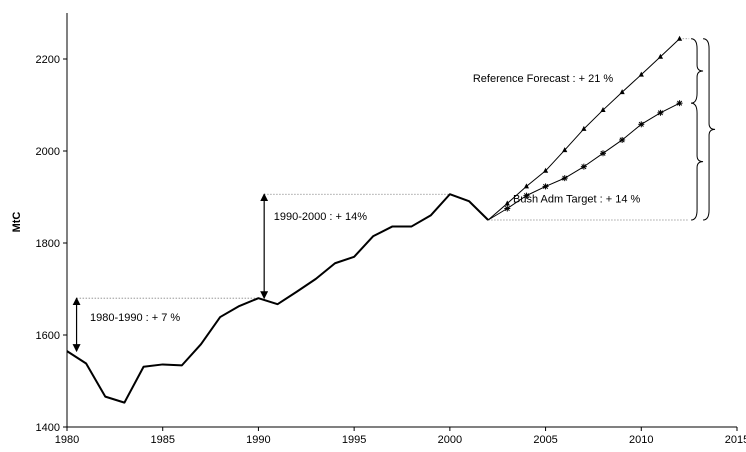 This screenshot has height=452, width=746. Describe the element at coordinates (354, 440) in the screenshot. I see `x-tick-label: 1995` at that location.